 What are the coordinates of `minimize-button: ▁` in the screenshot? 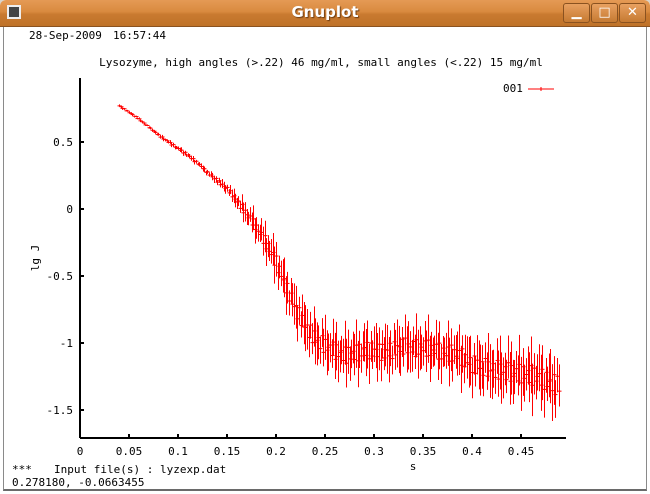 It's located at (576, 13).